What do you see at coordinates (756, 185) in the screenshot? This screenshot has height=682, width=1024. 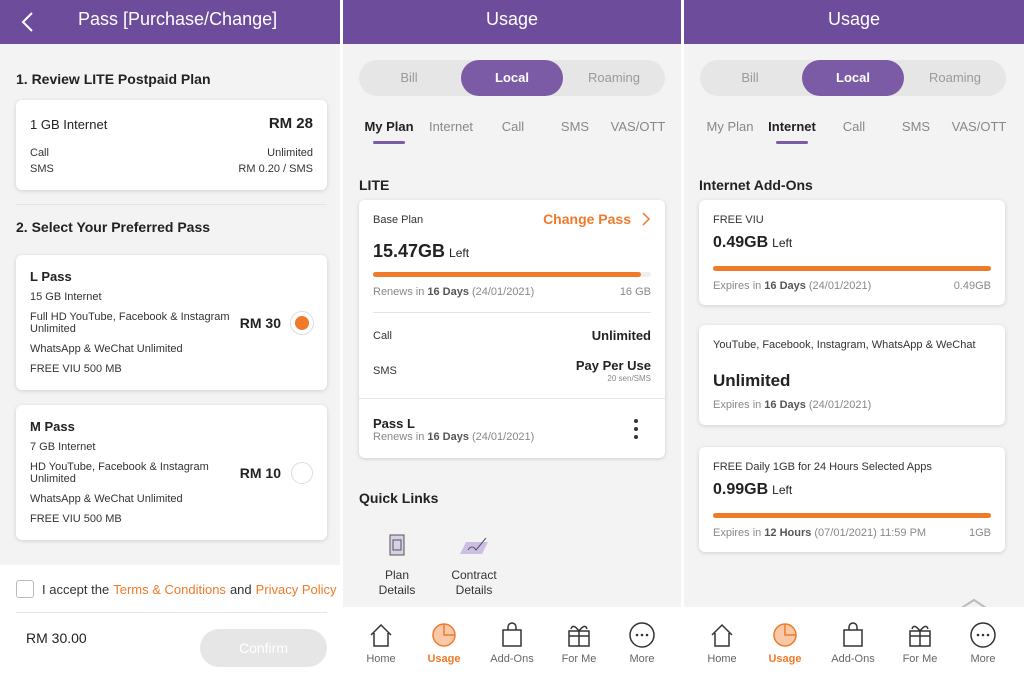 I see `section-heading: Internet Add-Ons` at bounding box center [756, 185].